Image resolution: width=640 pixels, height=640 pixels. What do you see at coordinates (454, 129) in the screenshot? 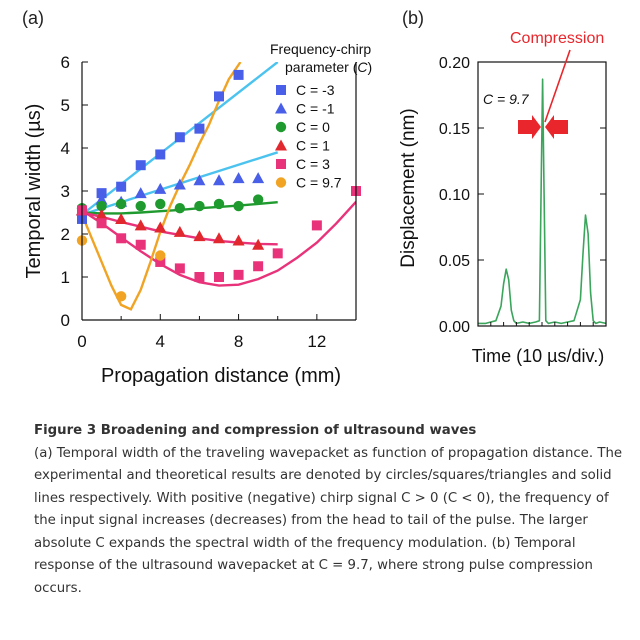
I see `y-tick-label-b: 0.15` at bounding box center [454, 129].